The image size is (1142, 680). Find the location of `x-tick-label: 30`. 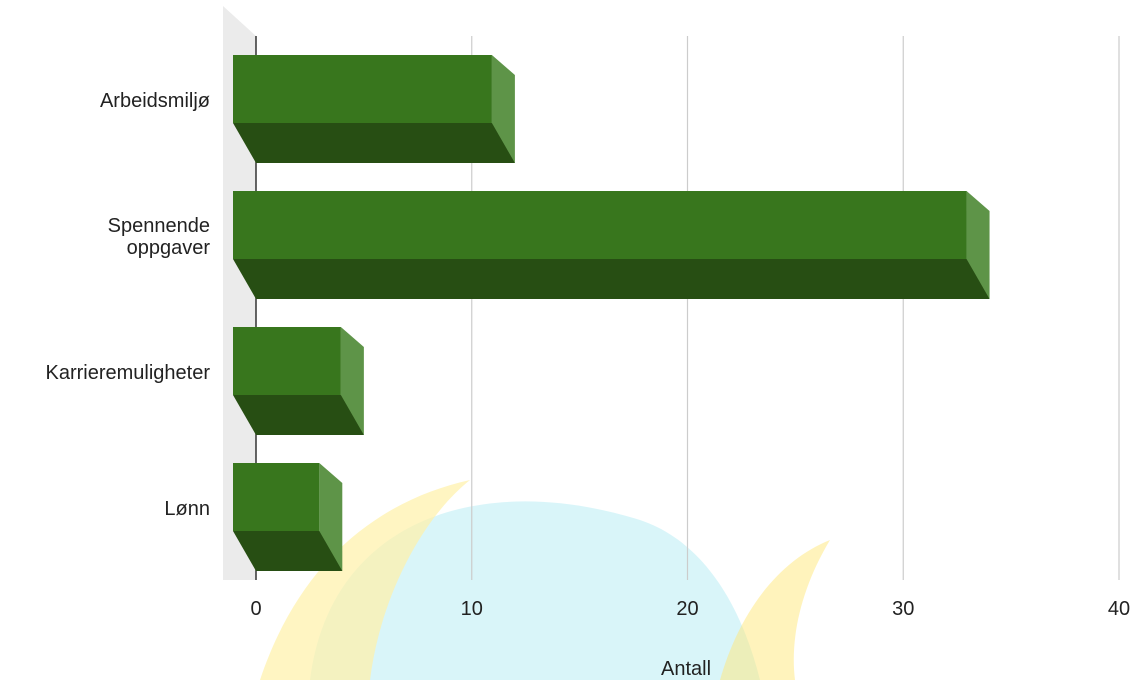

x-tick-label: 30 is located at coordinates (903, 609).